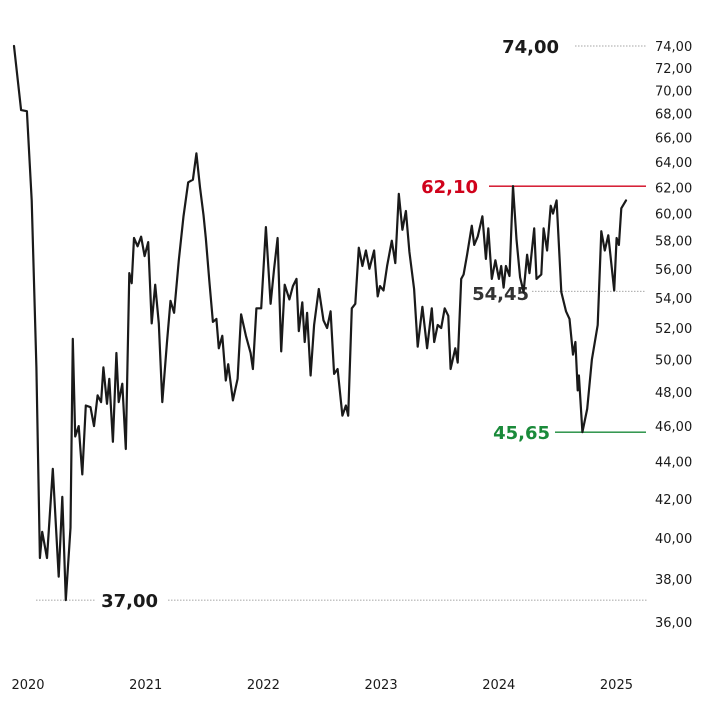 The width and height of the screenshot is (701, 701). I want to click on x-tick-label: 2025, so click(616, 685).